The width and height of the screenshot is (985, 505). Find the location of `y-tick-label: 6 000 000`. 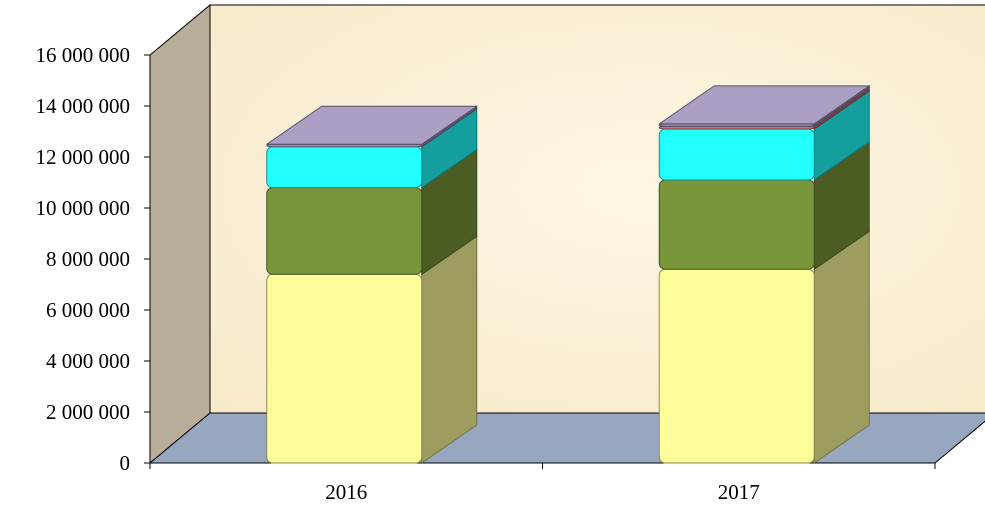

y-tick-label: 6 000 000 is located at coordinates (88, 310).